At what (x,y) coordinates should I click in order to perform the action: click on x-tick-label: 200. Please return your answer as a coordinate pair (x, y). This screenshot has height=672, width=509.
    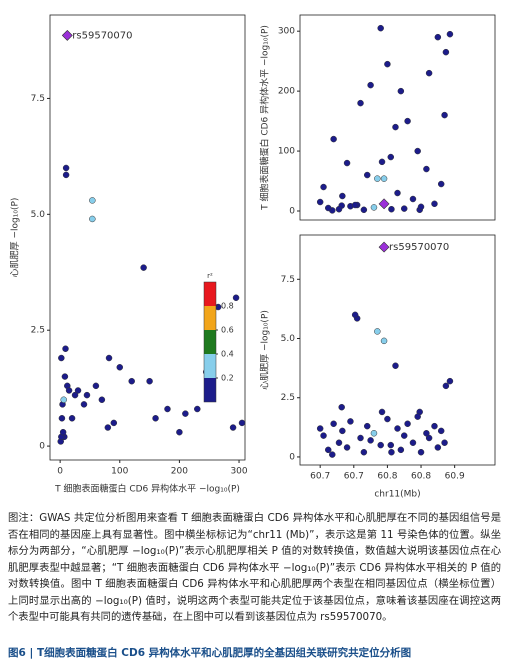
    Looking at the image, I should click on (179, 472).